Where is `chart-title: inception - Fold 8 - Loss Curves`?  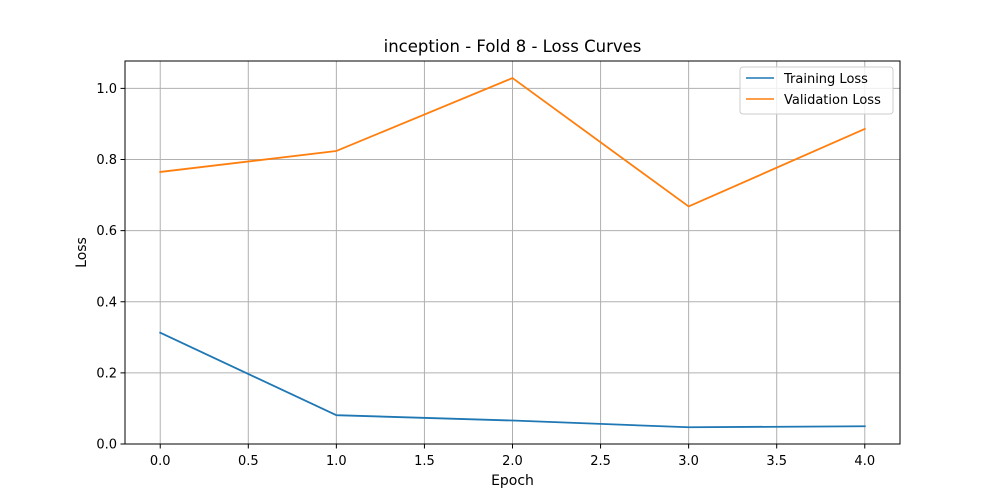 chart-title: inception - Fold 8 - Loss Curves is located at coordinates (513, 46).